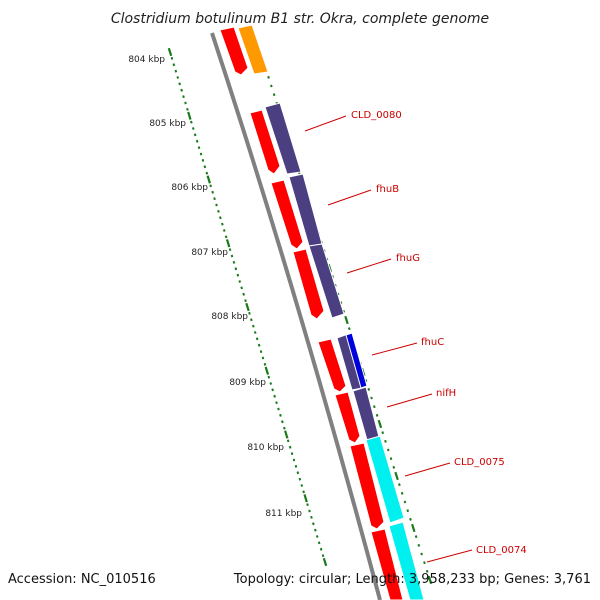 The width and height of the screenshot is (600, 600). Describe the element at coordinates (432, 342) in the screenshot. I see `gene-label-fhuc: fhuC` at that location.